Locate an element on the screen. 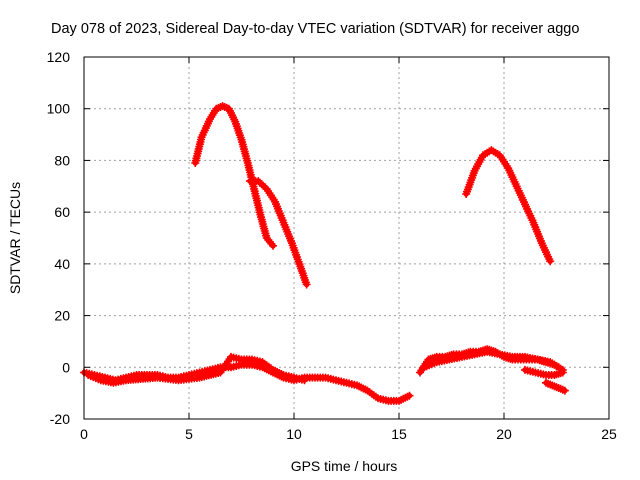 Image resolution: width=640 pixels, height=480 pixels. x-tick-label: 0 is located at coordinates (84, 434).